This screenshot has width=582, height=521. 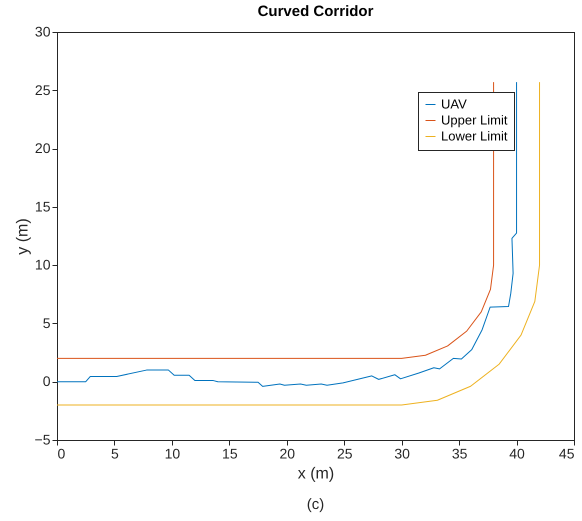 What do you see at coordinates (316, 474) in the screenshot?
I see `x-axis-title: x (m)` at bounding box center [316, 474].